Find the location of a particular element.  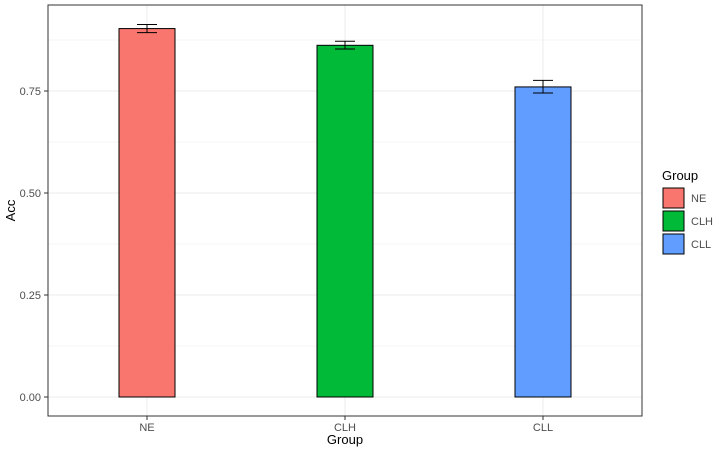

error-bar-clh is located at coordinates (345, 45).